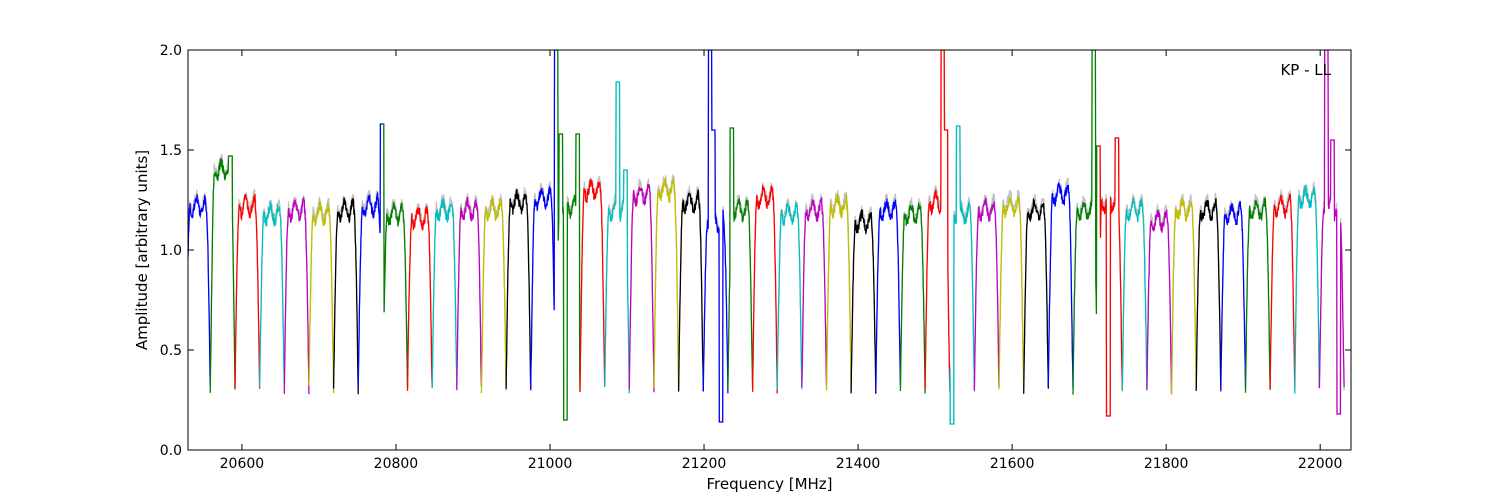 This screenshot has height=500, width=1500. I want to click on x-tick-label: 20800, so click(396, 464).